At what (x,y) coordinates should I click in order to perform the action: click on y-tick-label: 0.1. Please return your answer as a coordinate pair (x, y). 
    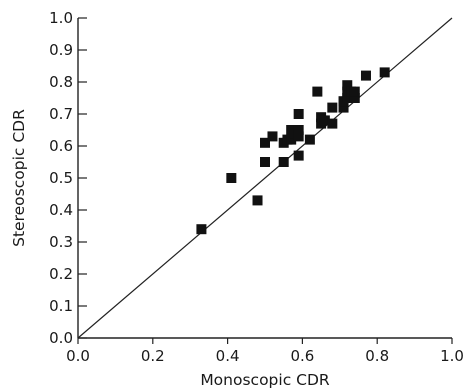
    Looking at the image, I should click on (61, 306).